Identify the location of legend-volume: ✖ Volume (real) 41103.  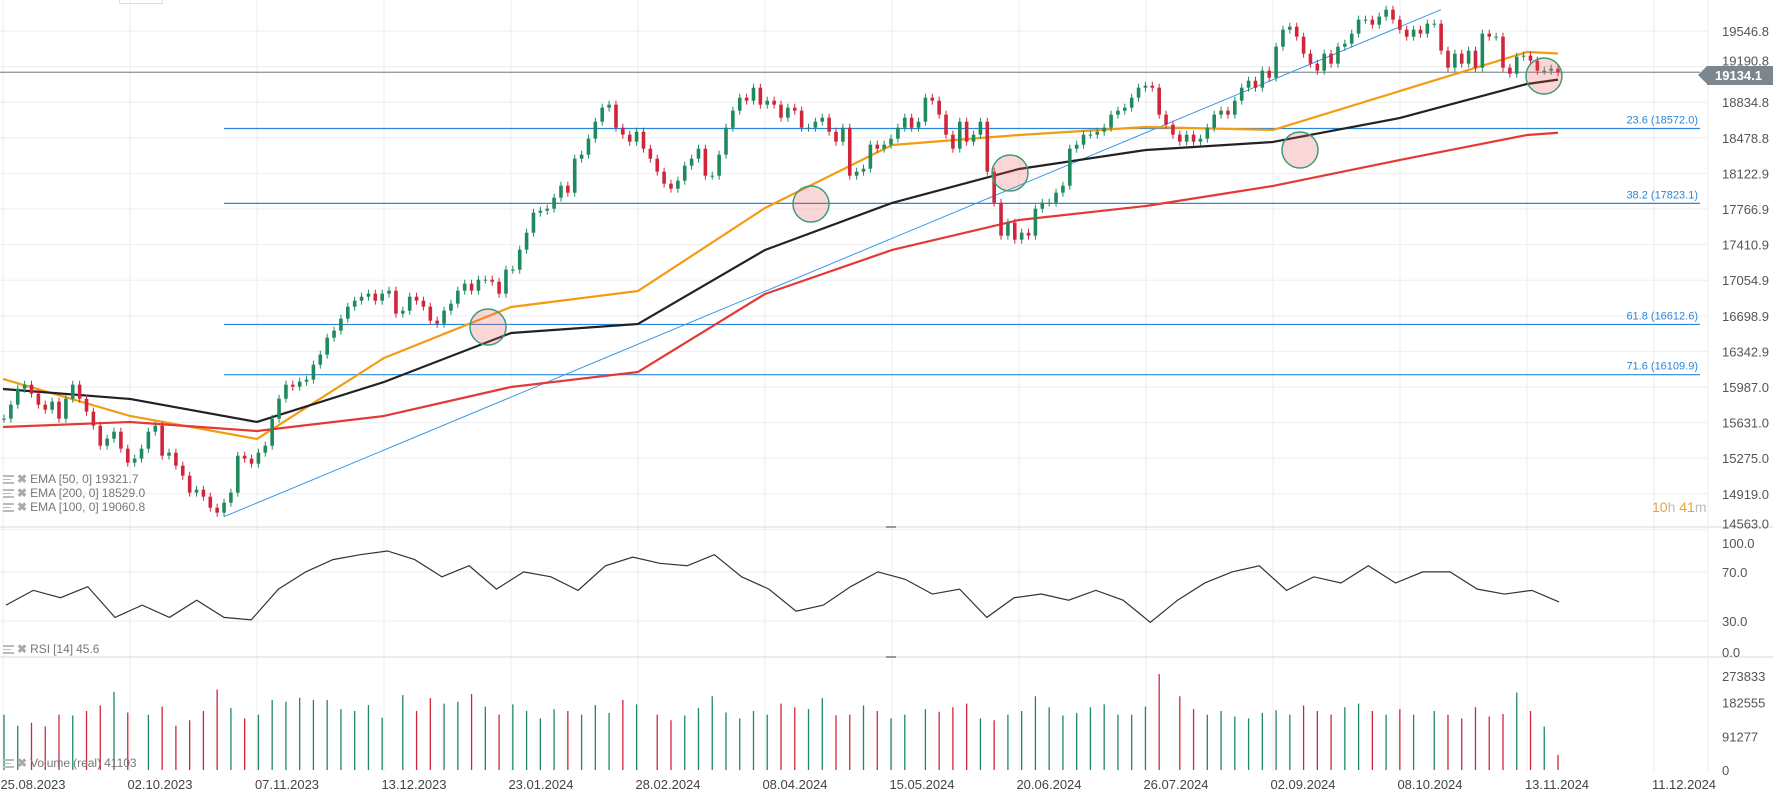
(70, 763).